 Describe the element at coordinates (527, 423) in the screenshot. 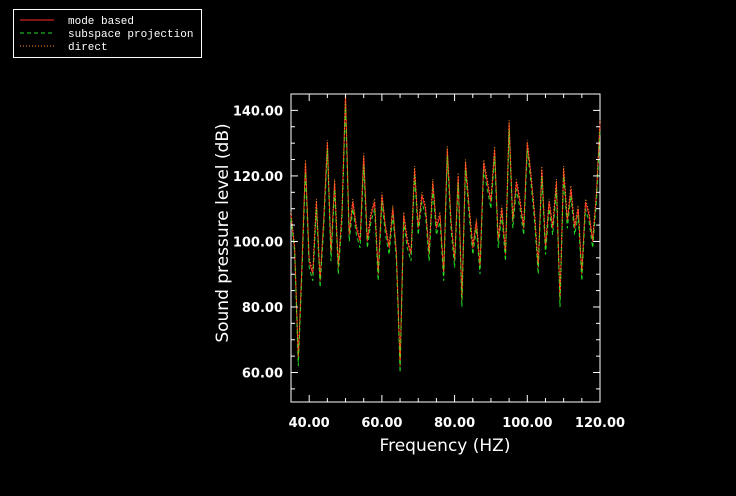

I see `x-tick-label: 100.00` at that location.